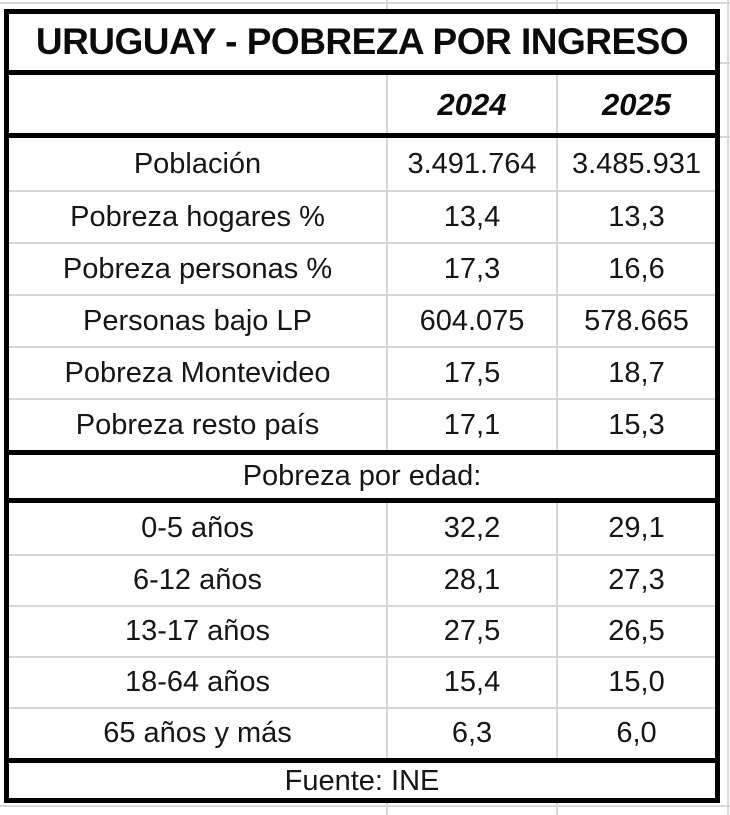 This screenshot has width=730, height=815. What do you see at coordinates (362, 476) in the screenshot?
I see `age-section-header: Pobreza por edad:` at bounding box center [362, 476].